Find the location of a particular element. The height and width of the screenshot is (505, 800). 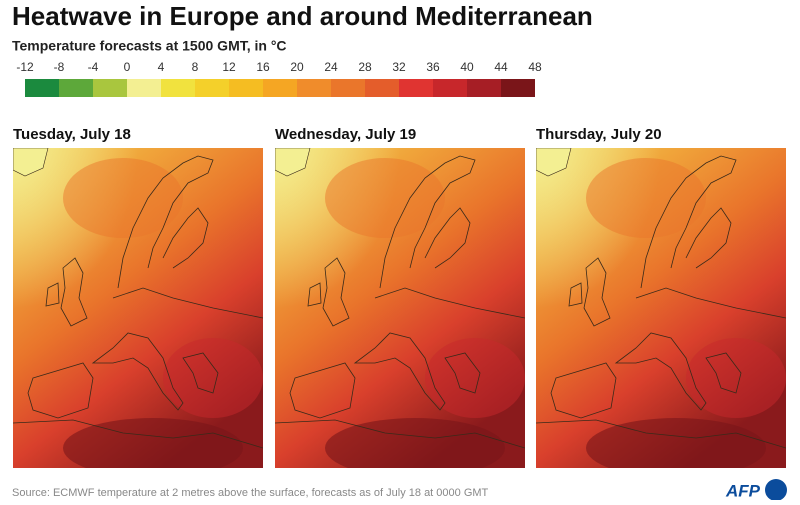

legend-tick-label: 44 is located at coordinates (501, 67).